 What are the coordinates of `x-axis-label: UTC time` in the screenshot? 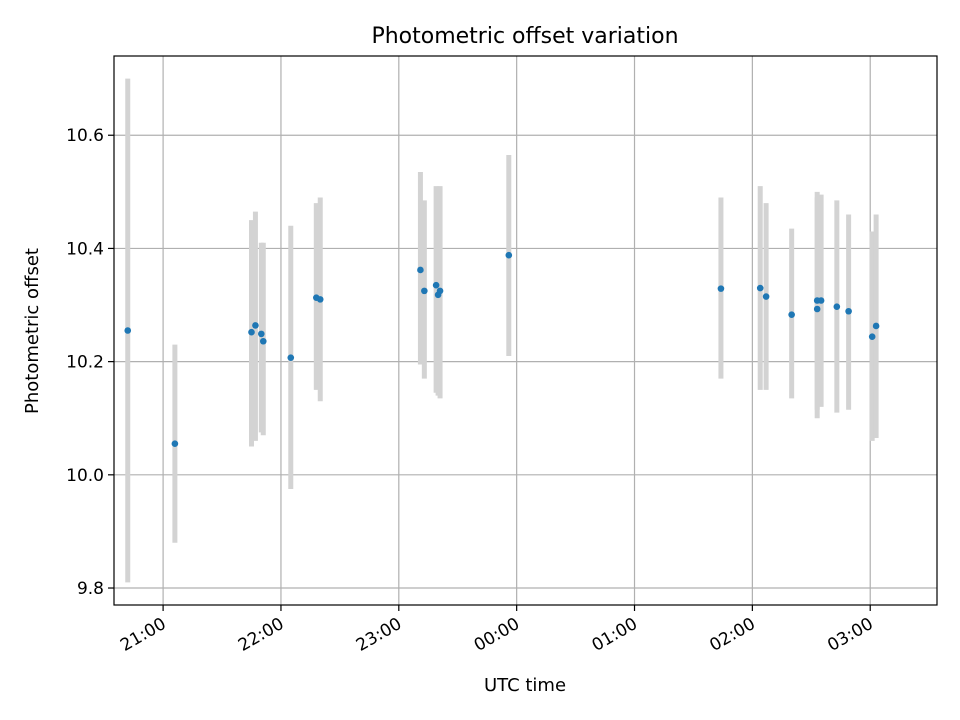 It's located at (525, 685).